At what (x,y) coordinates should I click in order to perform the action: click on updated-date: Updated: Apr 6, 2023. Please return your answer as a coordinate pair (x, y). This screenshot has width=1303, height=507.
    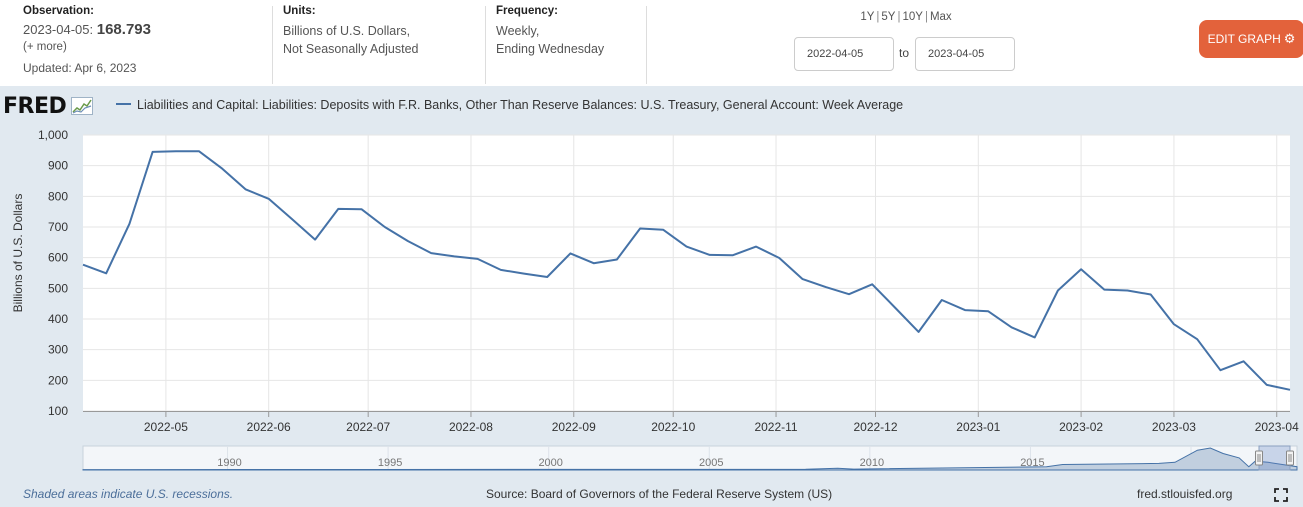
    Looking at the image, I should click on (80, 68).